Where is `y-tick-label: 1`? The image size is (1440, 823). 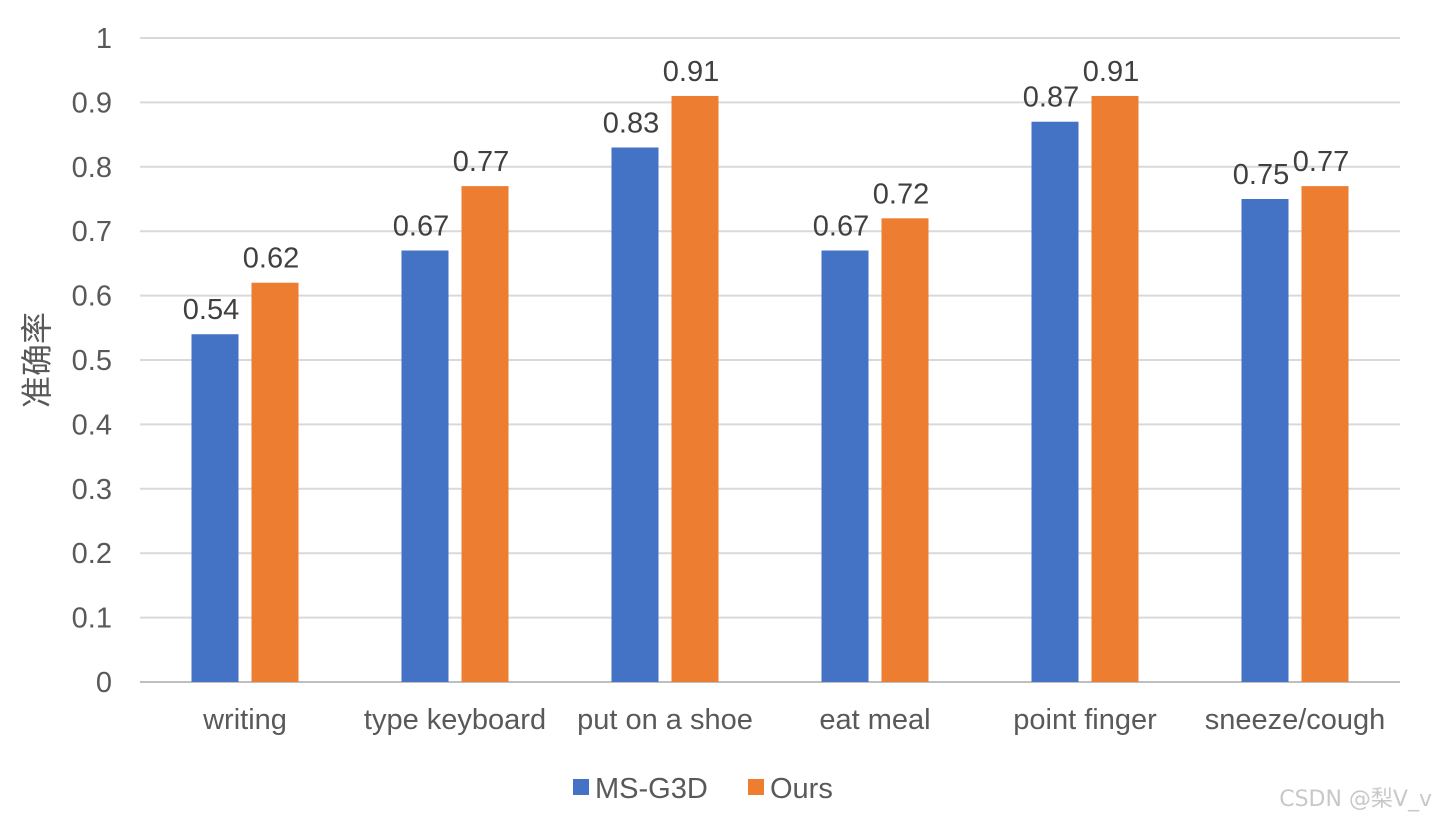 y-tick-label: 1 is located at coordinates (104, 39).